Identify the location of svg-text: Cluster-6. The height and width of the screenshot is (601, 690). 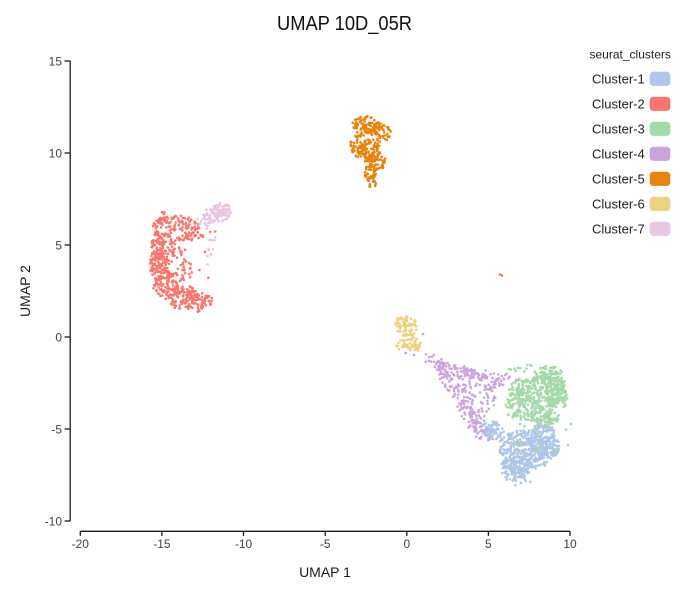
(618, 204).